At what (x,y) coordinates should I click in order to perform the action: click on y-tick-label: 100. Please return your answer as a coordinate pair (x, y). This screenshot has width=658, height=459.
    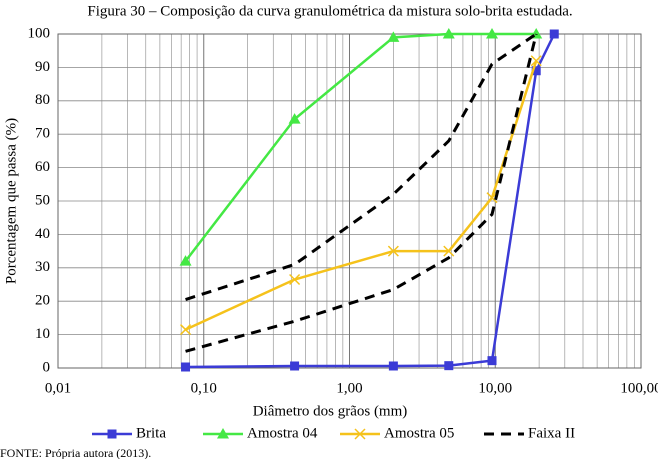
    Looking at the image, I should click on (39, 33).